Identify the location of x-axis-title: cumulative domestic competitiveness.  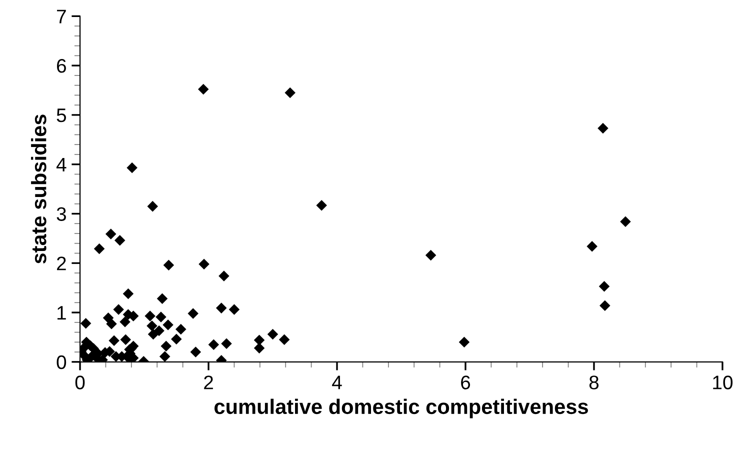
(401, 408).